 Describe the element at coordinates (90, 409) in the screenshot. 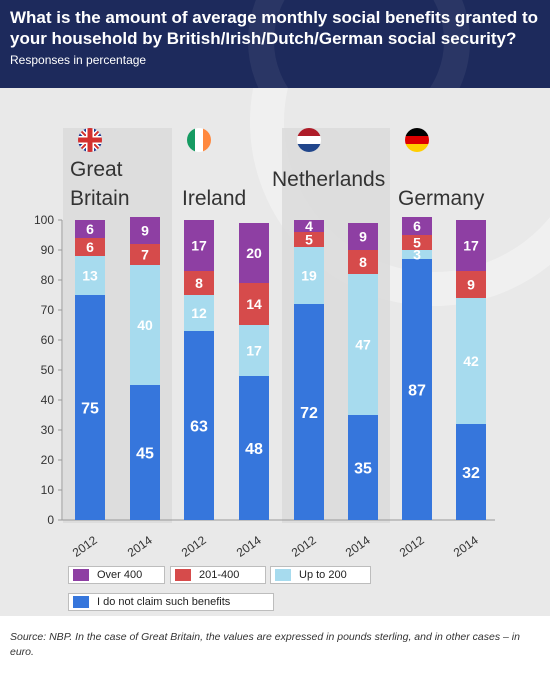

I see `data-label: 75` at that location.